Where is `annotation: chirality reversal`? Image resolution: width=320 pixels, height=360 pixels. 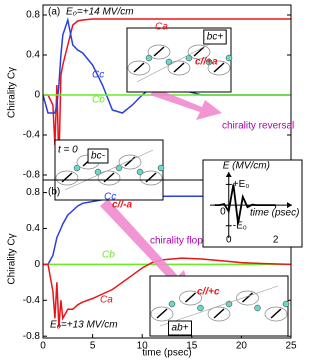 annotation: chirality reversal is located at coordinates (258, 126).